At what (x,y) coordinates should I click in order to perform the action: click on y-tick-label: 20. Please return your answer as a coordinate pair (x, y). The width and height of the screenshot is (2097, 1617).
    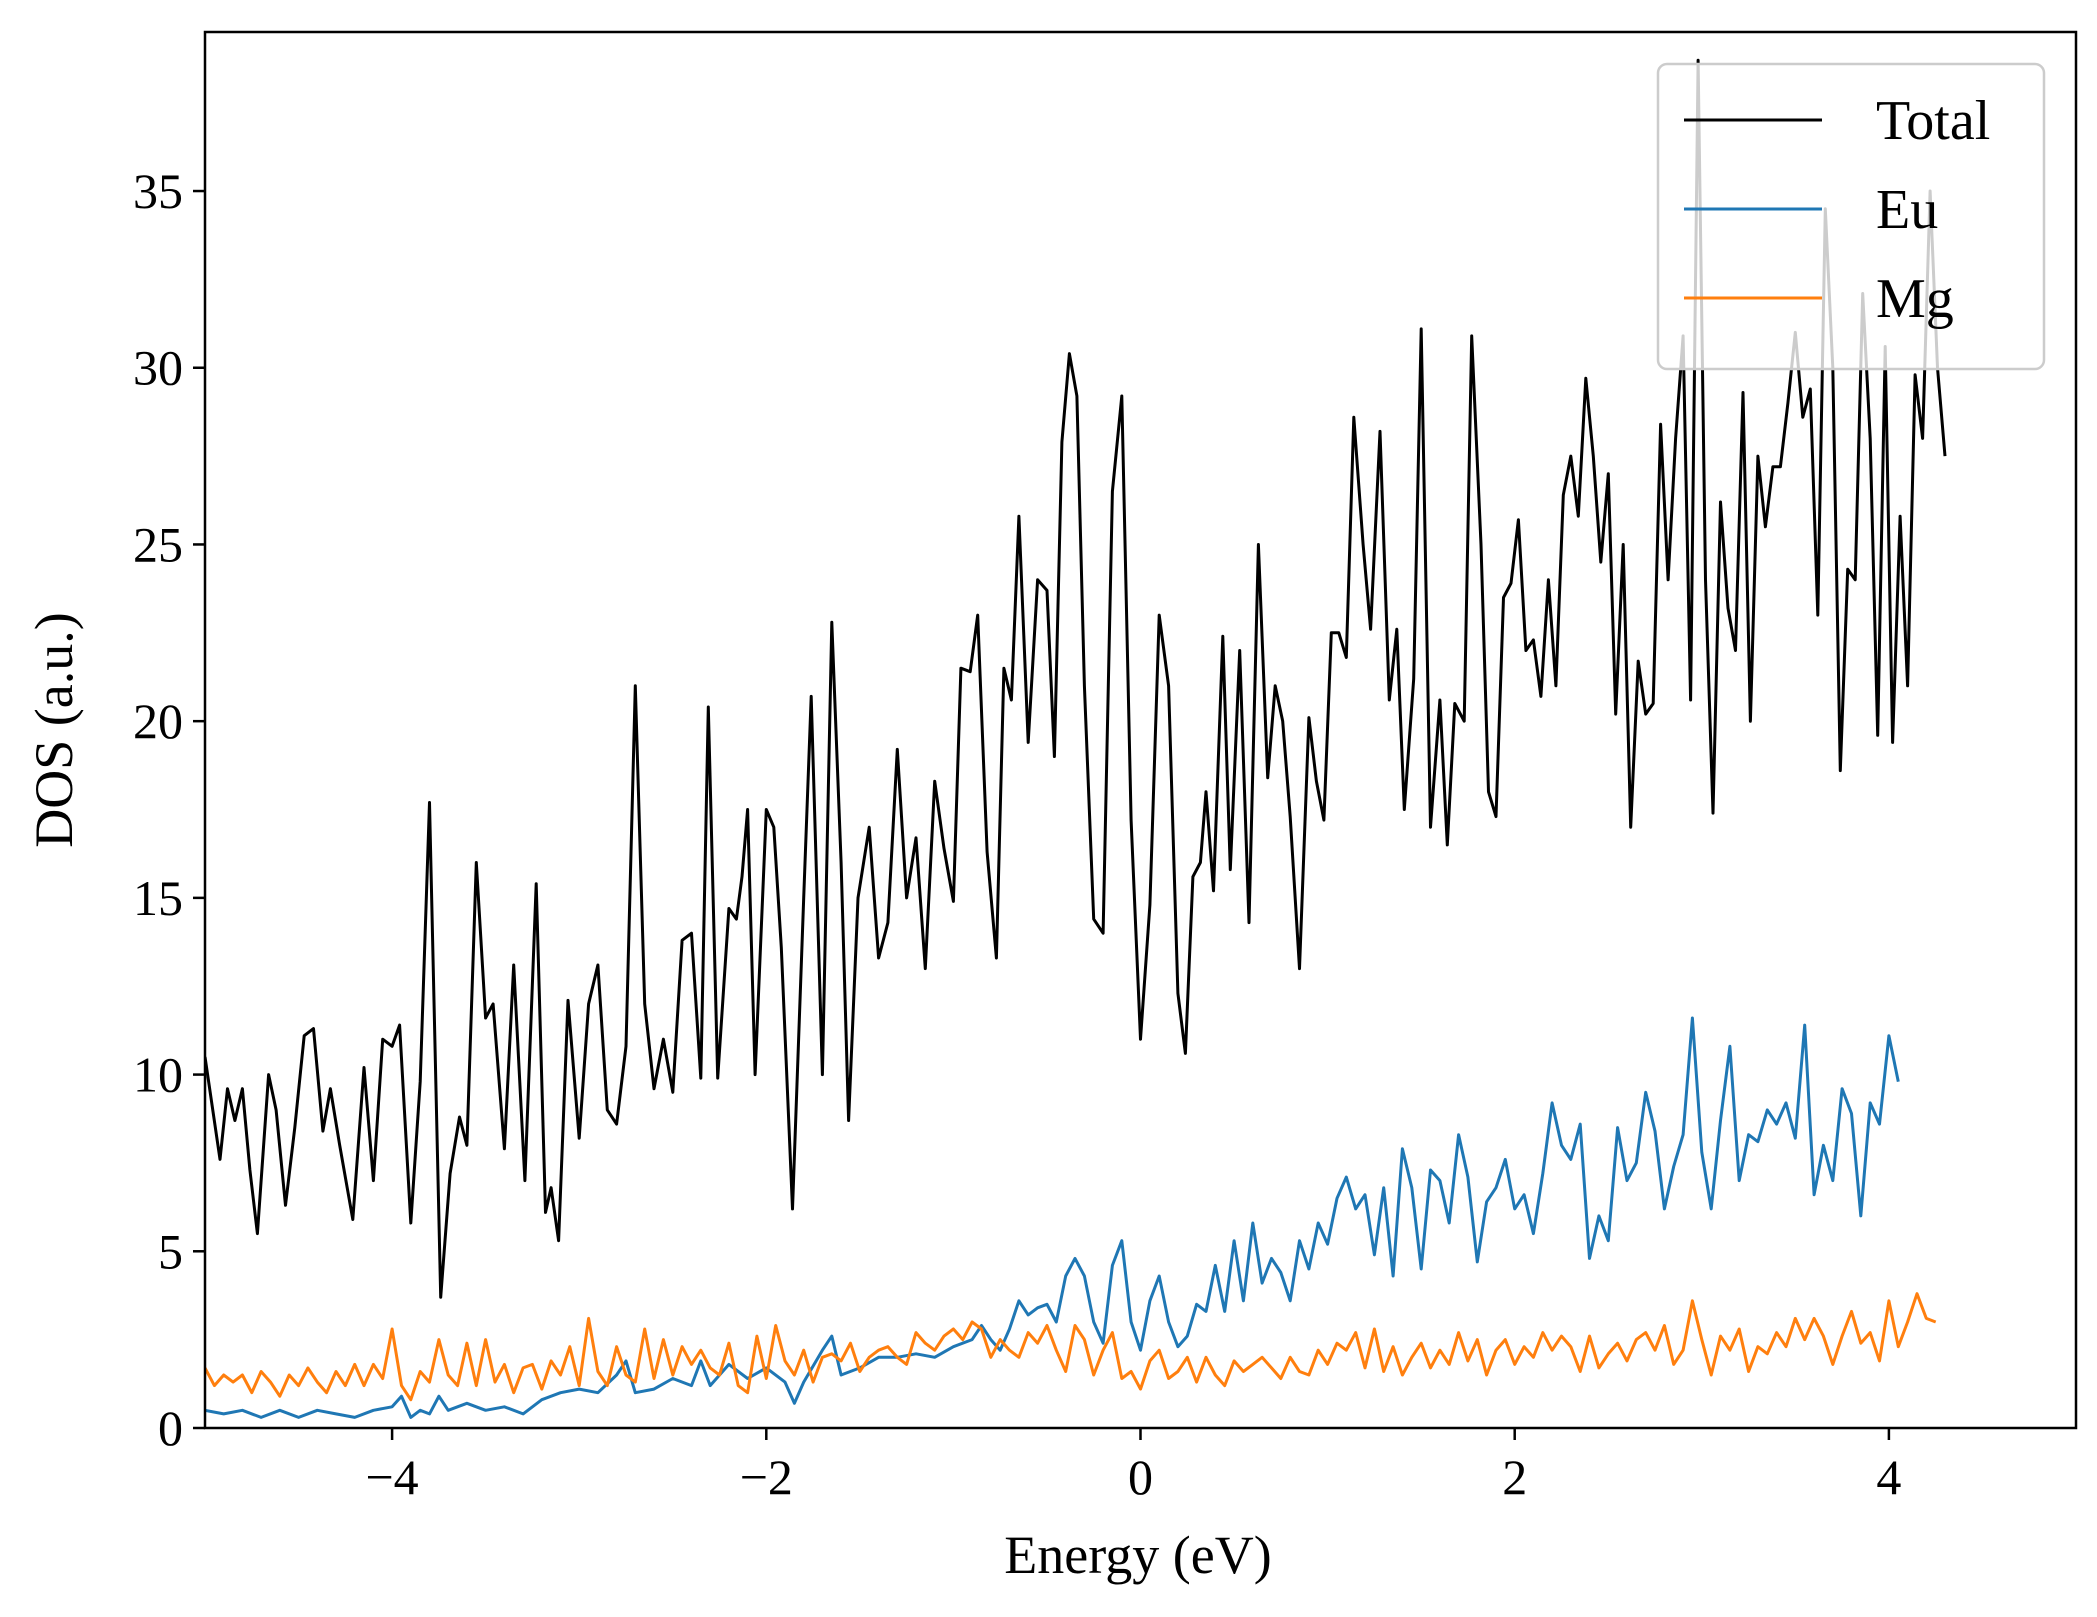
    Looking at the image, I should click on (158, 721).